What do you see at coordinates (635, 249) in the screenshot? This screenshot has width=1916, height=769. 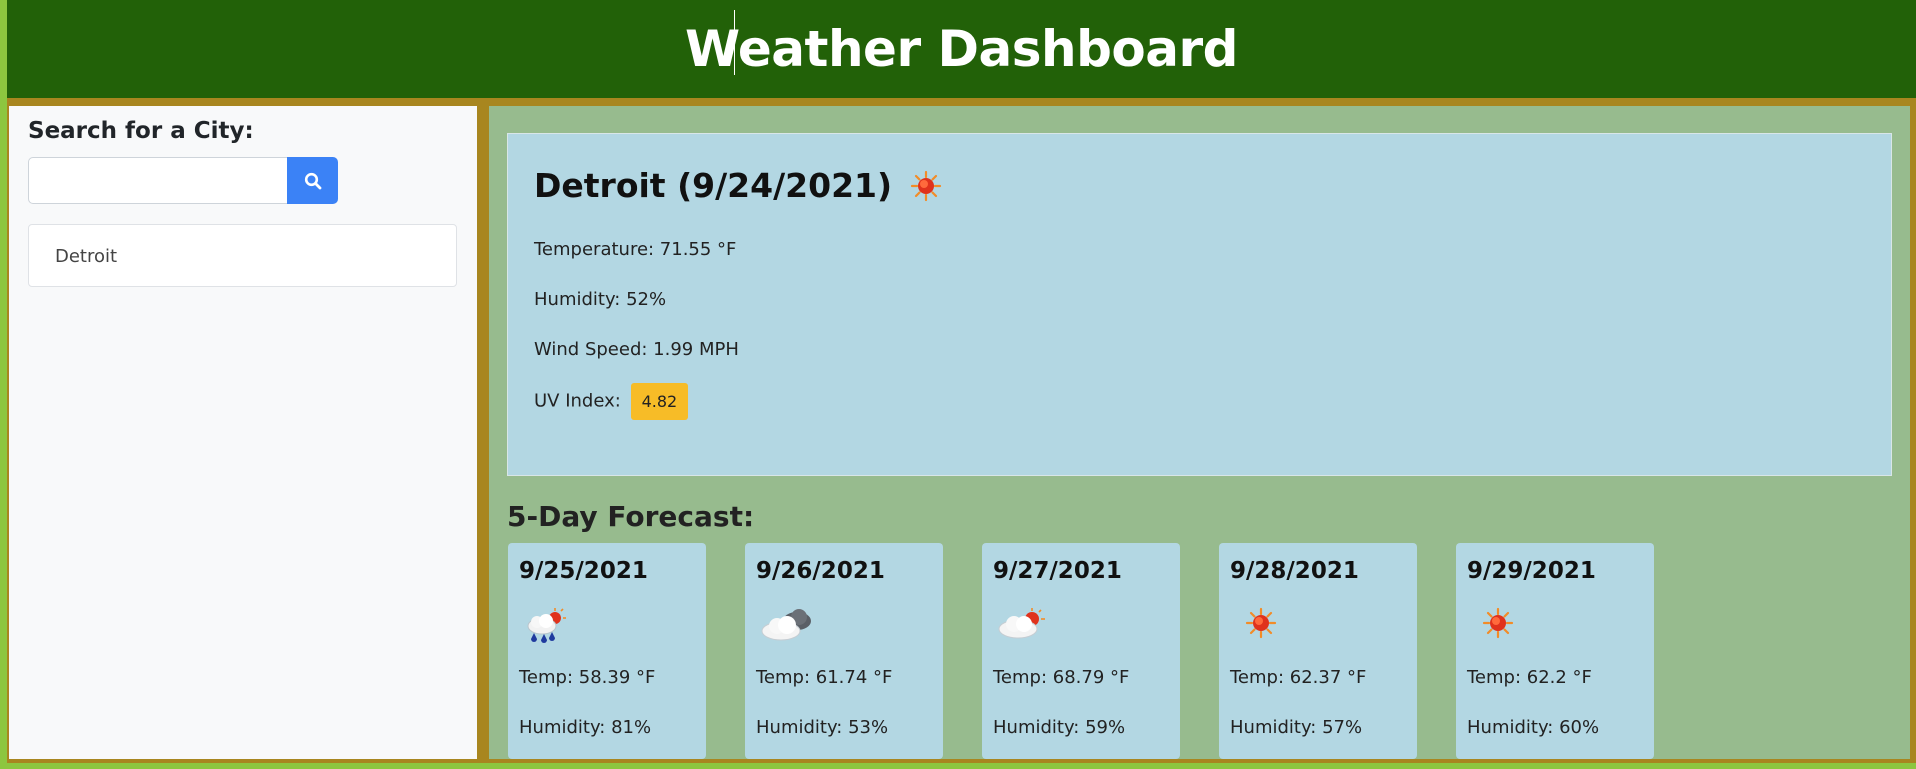 I see `current-temperature: Temperature: 71.55 °F` at bounding box center [635, 249].